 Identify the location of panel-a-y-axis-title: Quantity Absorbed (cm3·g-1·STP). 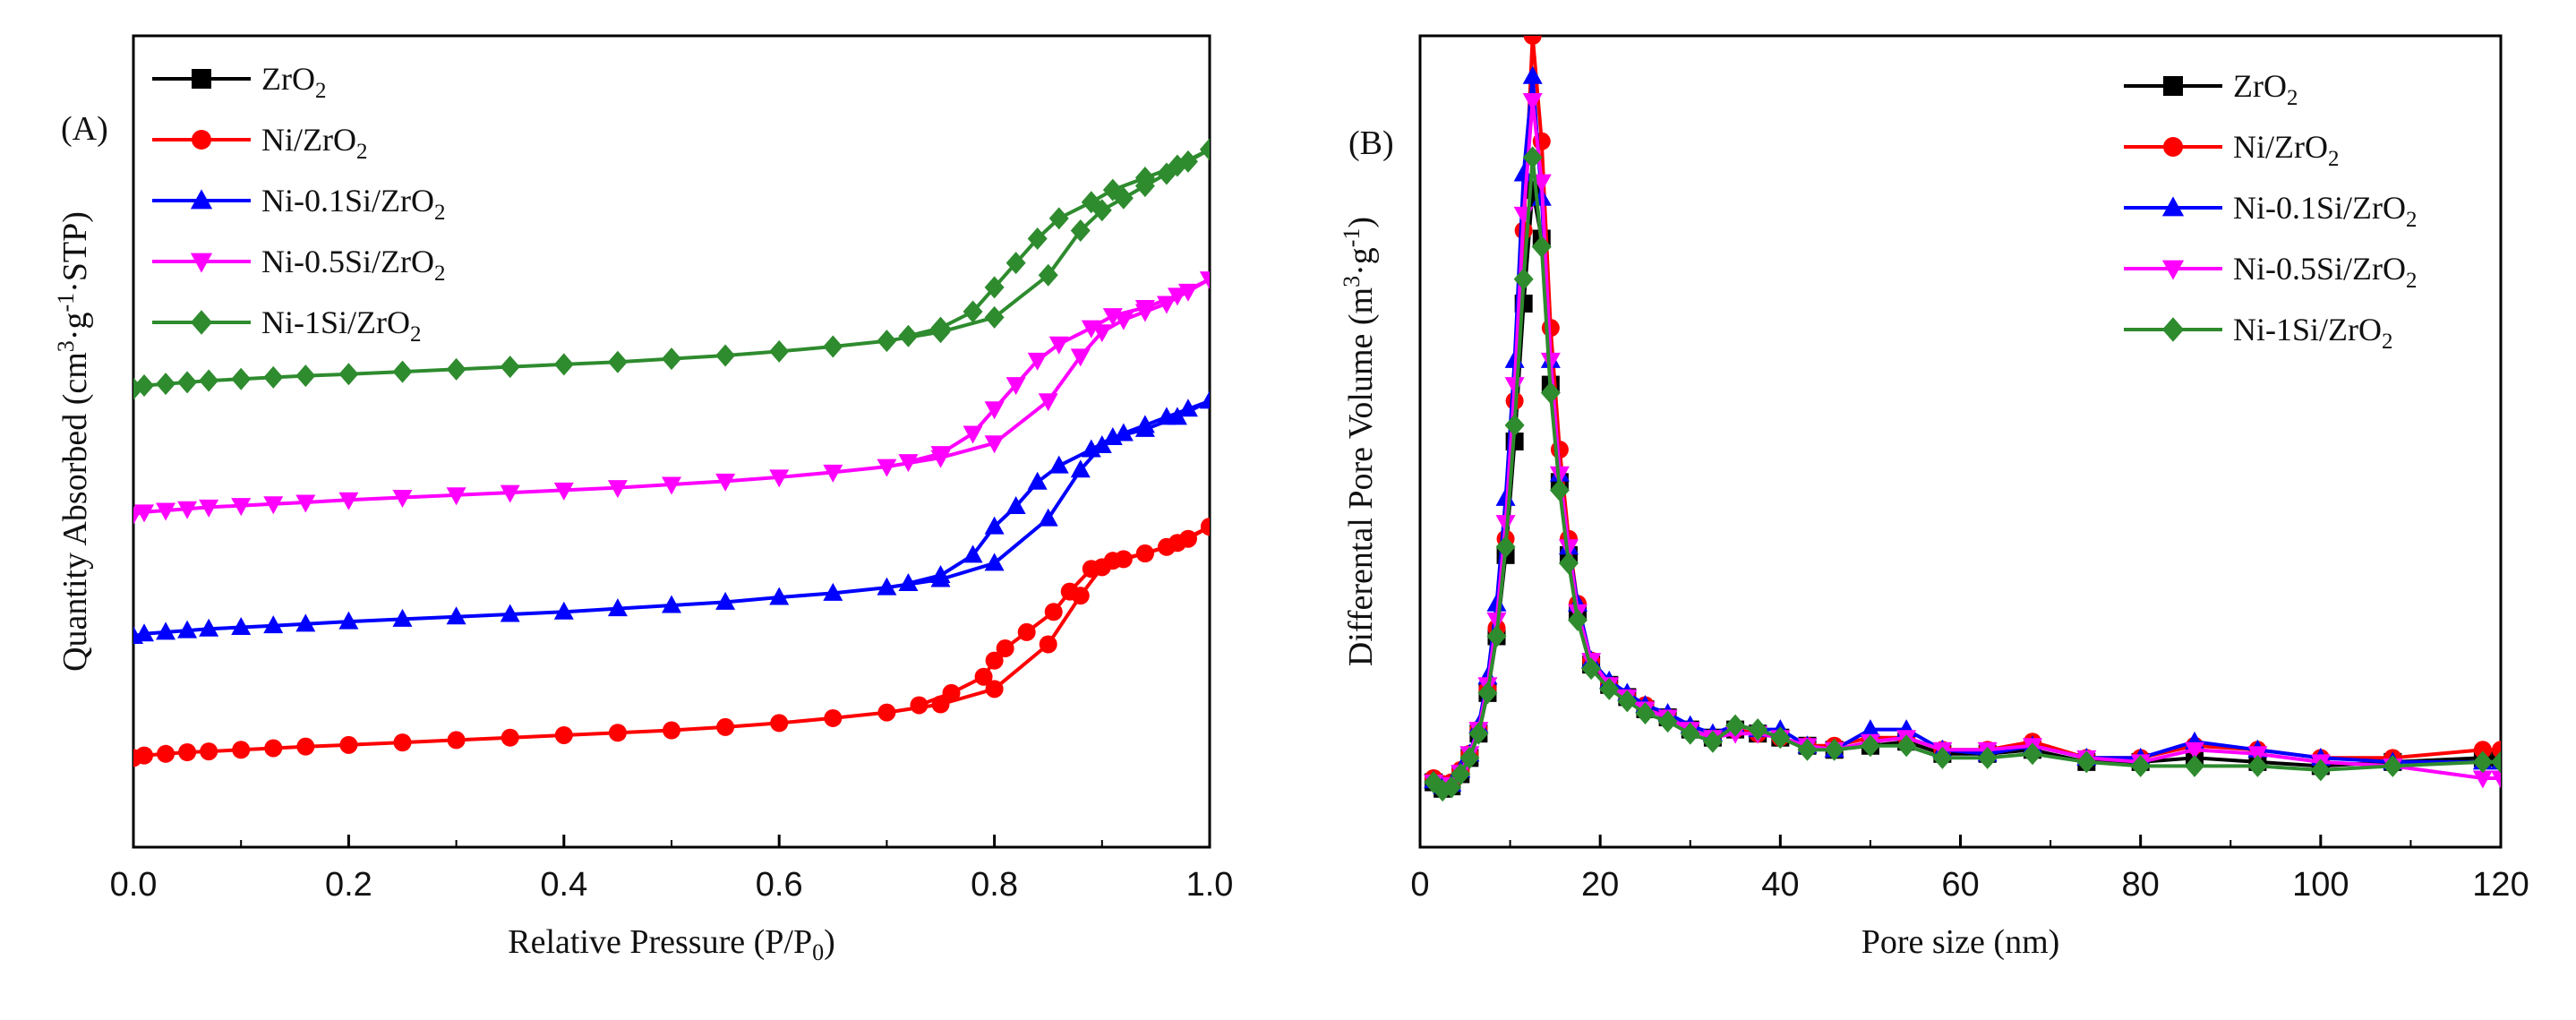
(74, 441).